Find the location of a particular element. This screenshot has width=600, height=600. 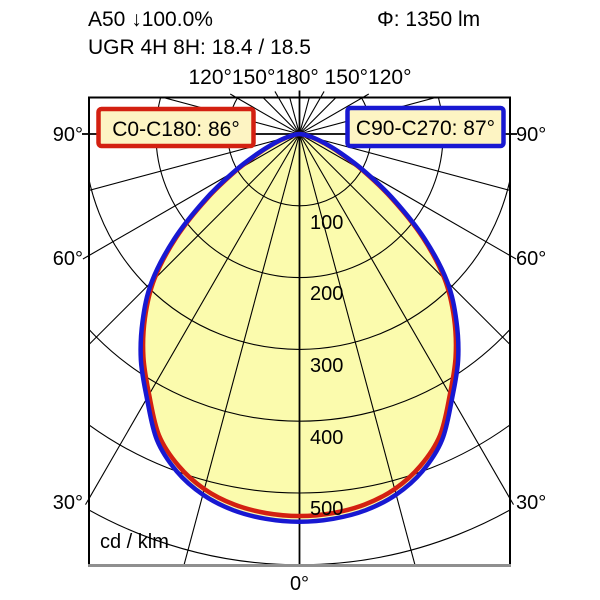

radial-tick-100: 100 is located at coordinates (326, 223).